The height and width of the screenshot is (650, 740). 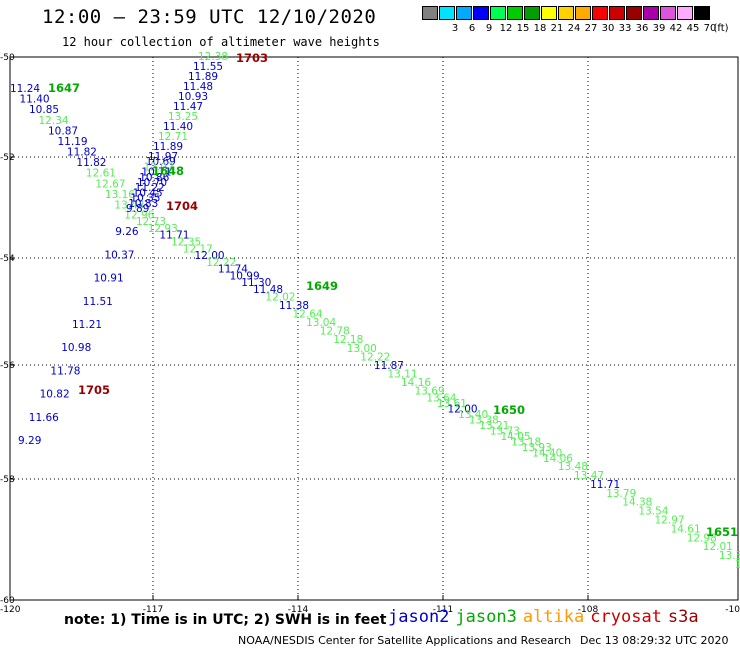 What do you see at coordinates (55, 395) in the screenshot?
I see `wave-height-value: 10.82` at bounding box center [55, 395].